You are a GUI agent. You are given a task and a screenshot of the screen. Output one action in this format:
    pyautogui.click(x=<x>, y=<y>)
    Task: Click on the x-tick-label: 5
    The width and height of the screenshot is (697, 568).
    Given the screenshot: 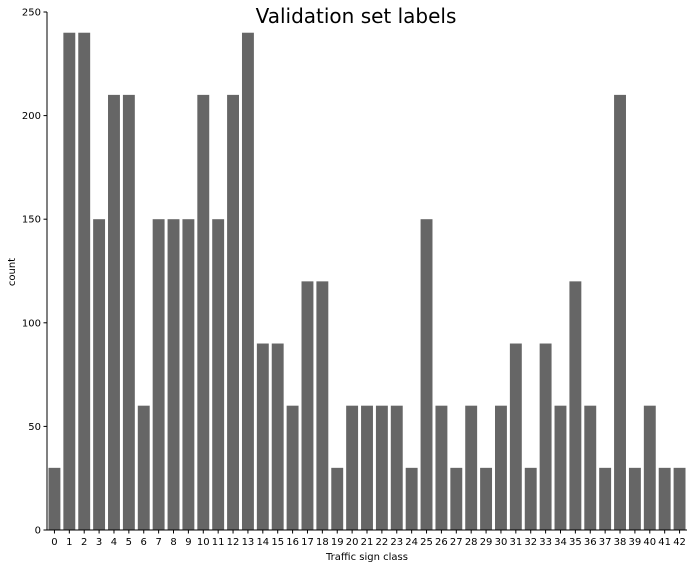 What is the action you would take?
    pyautogui.click(x=129, y=542)
    